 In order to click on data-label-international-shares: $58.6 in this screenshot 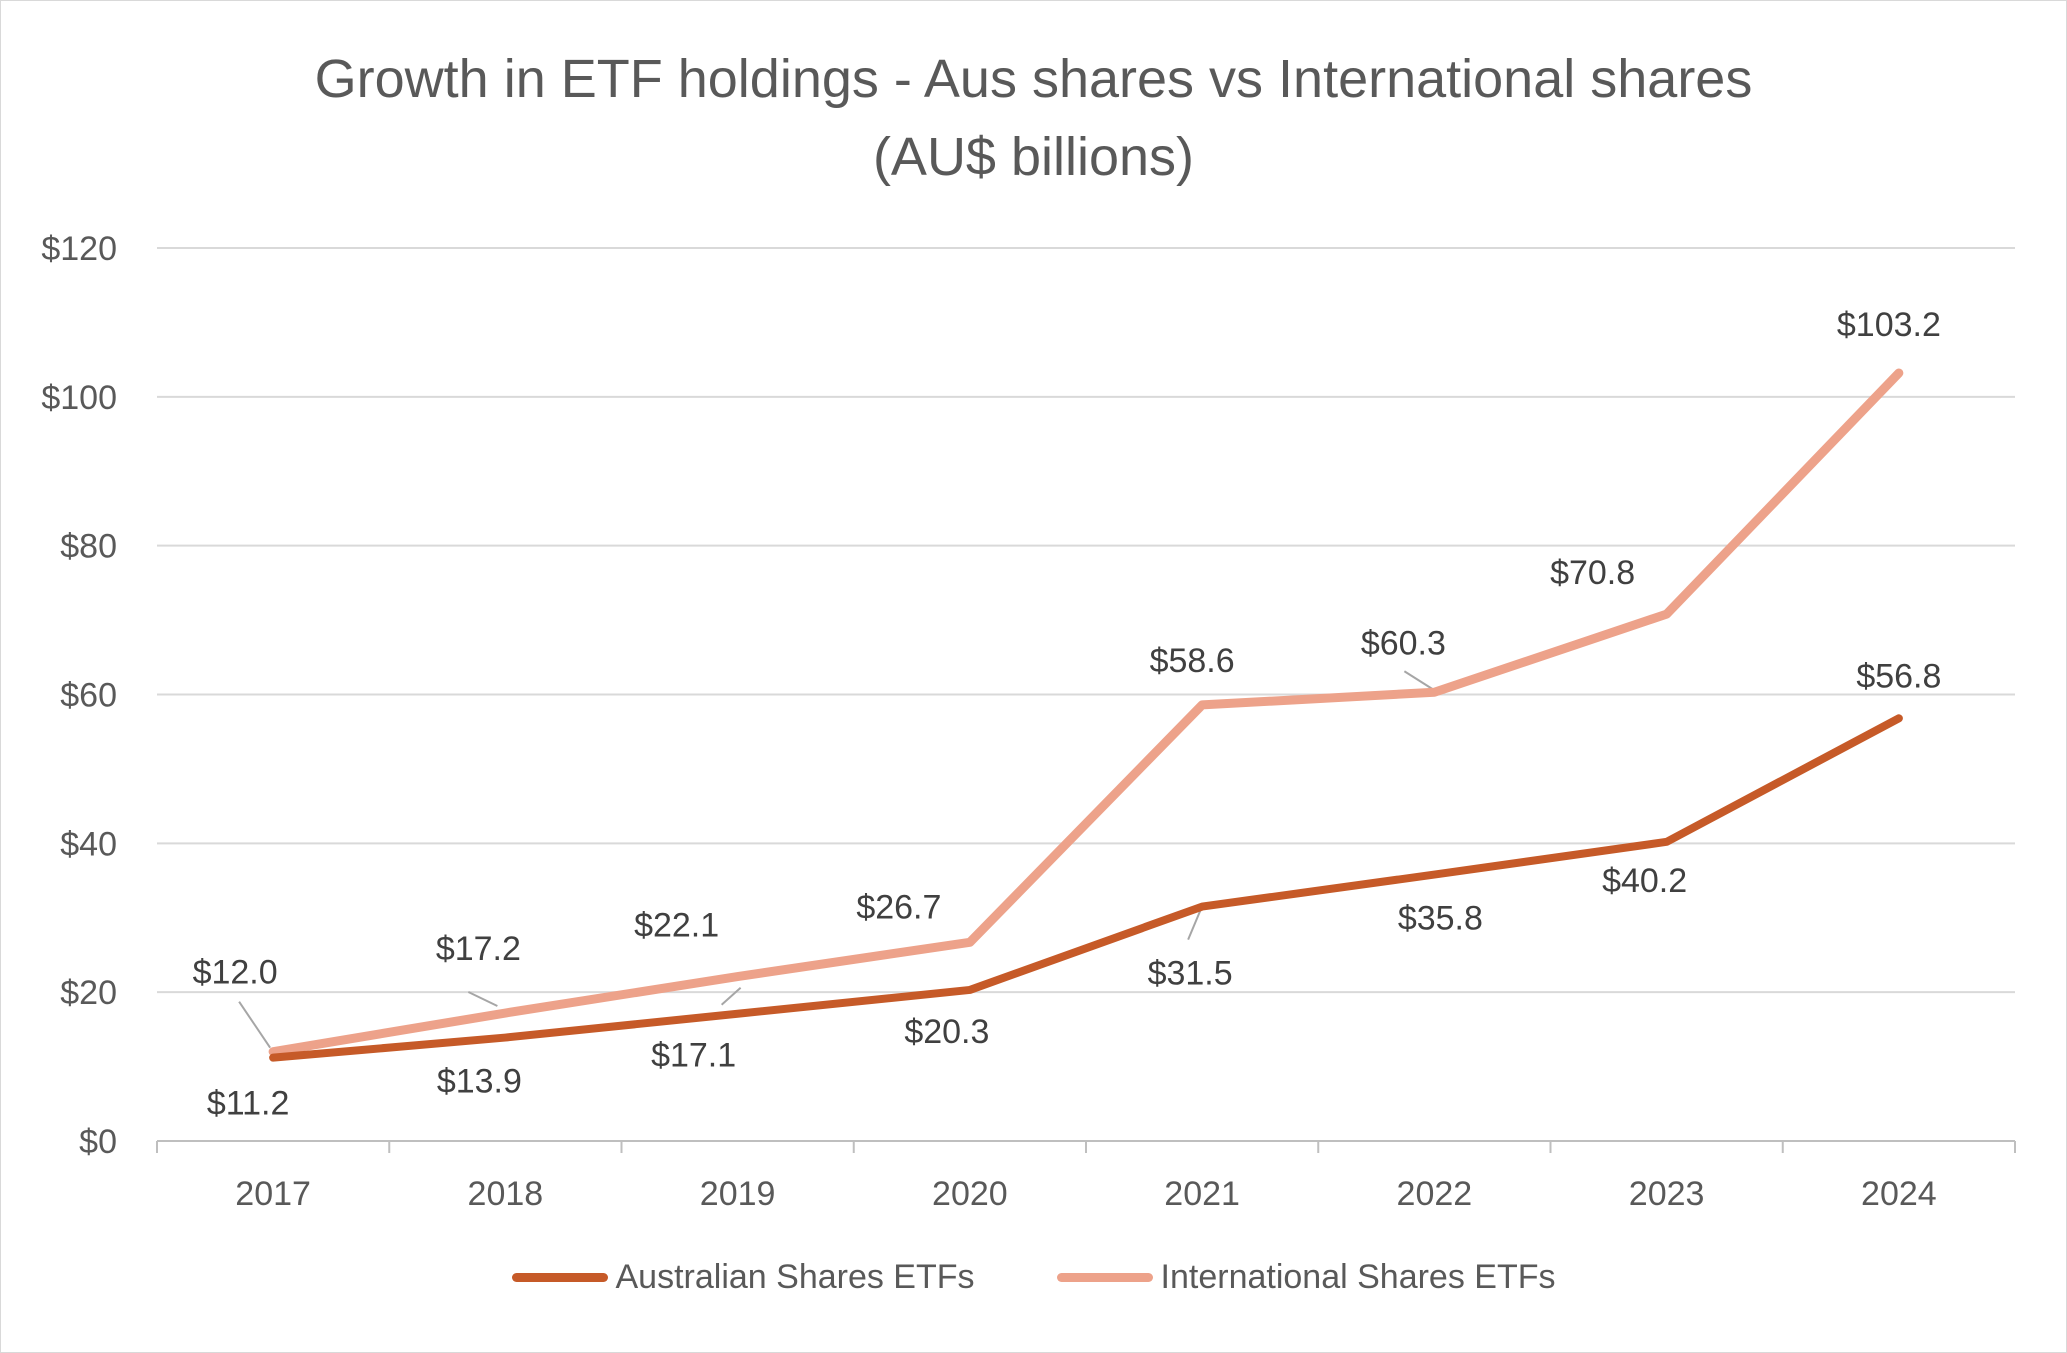, I will do `click(1192, 661)`.